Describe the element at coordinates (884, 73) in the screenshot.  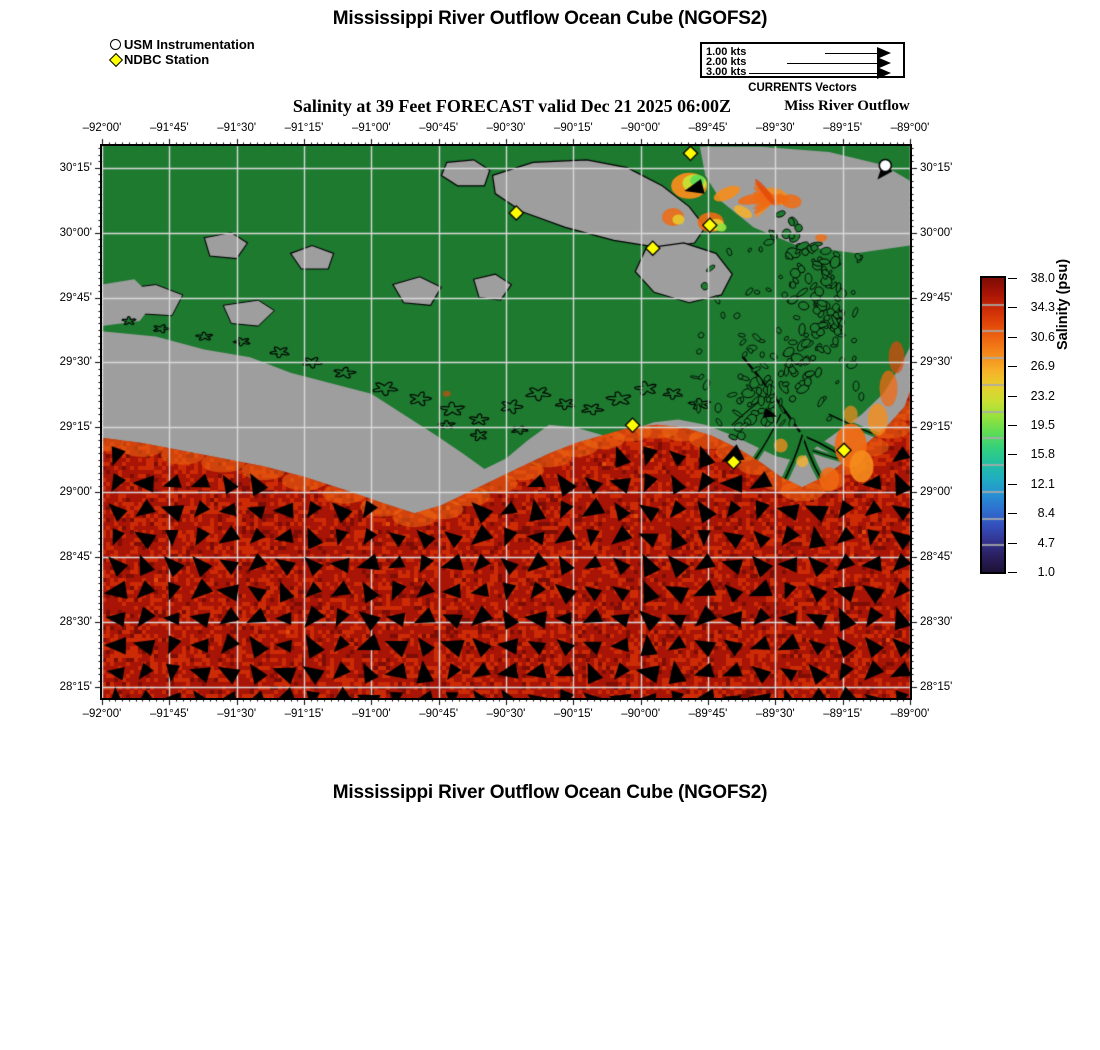
I see `vector-arrowhead-icon` at that location.